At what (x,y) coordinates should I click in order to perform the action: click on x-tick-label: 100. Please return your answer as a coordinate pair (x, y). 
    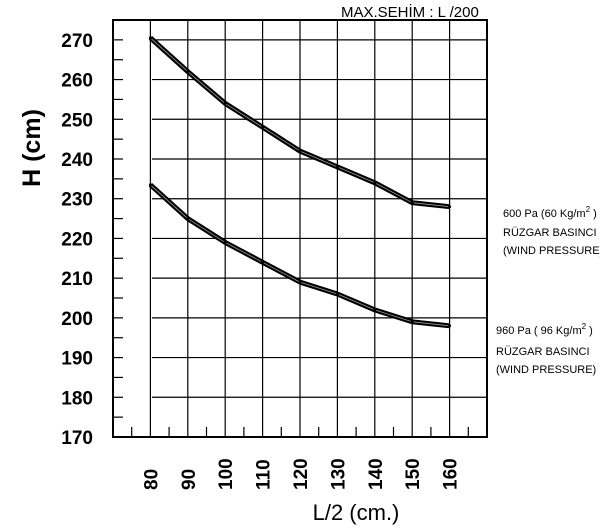
    Looking at the image, I should click on (226, 474).